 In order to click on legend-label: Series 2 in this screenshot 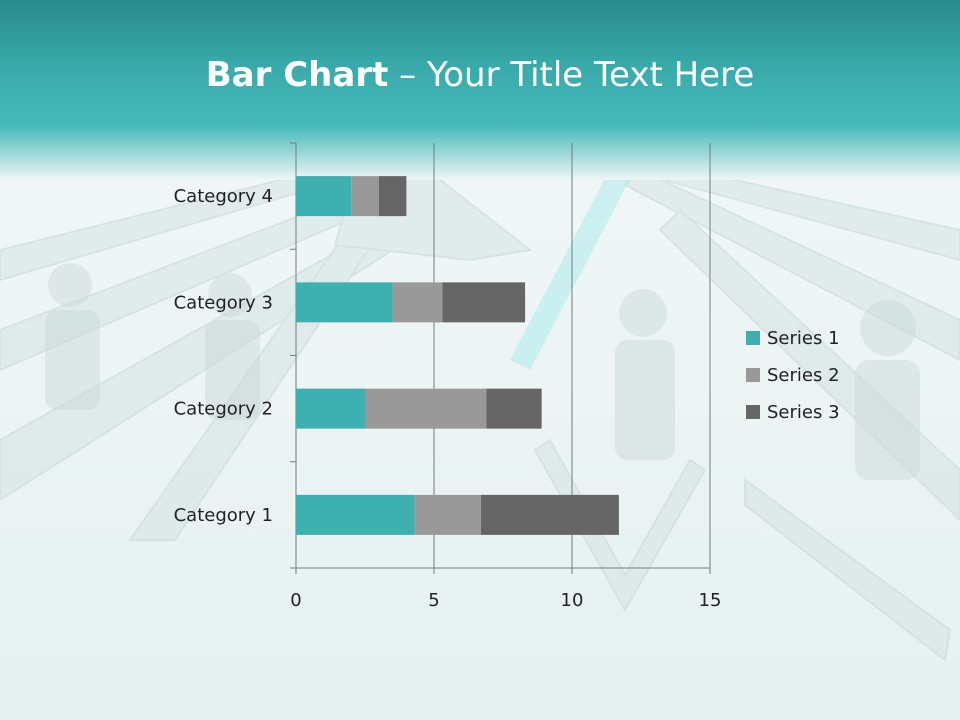, I will do `click(803, 375)`.